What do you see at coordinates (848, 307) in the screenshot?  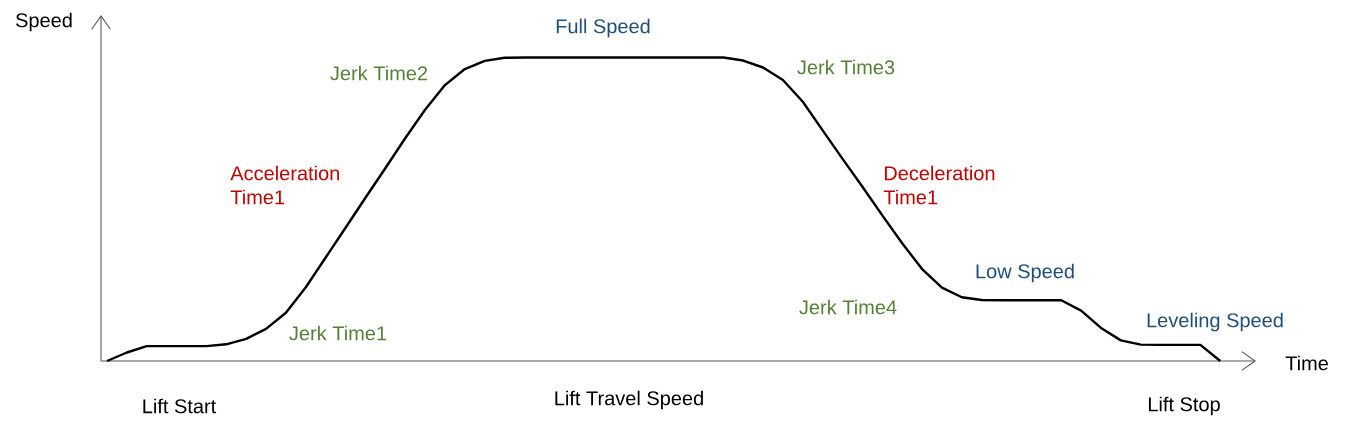 I see `annotation: Jerk Time4` at bounding box center [848, 307].